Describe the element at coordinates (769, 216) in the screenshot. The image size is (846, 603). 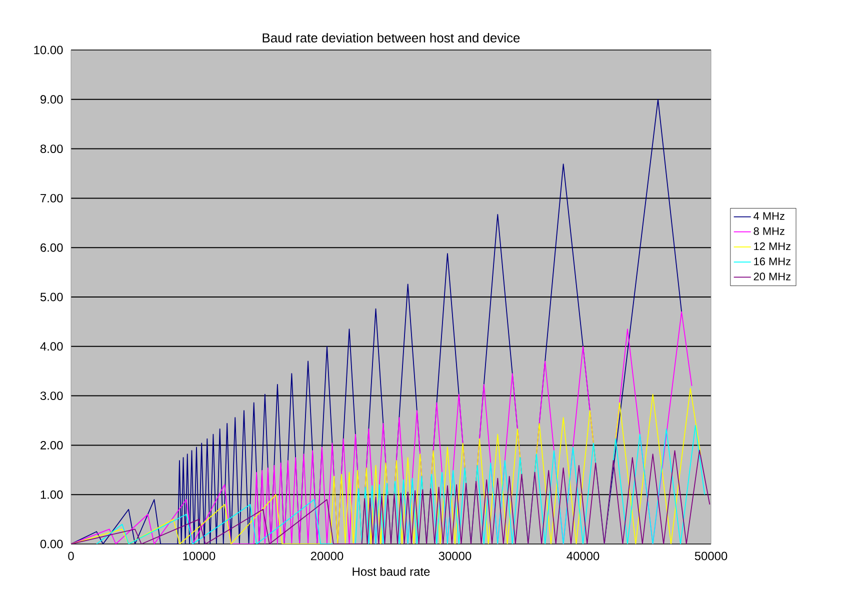
I see `legend-label: 4 MHz` at that location.